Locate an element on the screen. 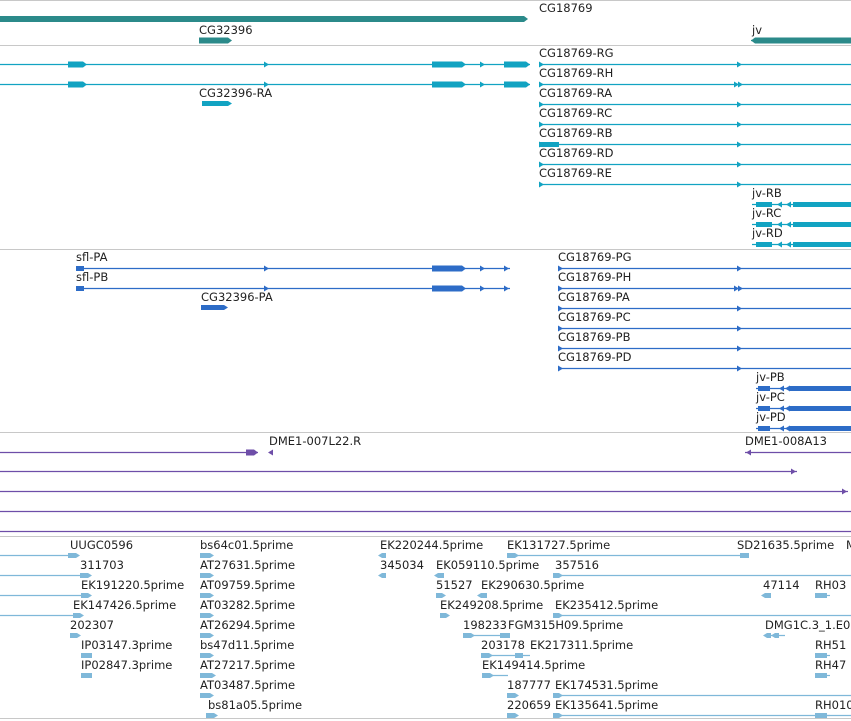 Image resolution: width=851 pixels, height=721 pixels. transcript-cg18769-rd is located at coordinates (695, 164).